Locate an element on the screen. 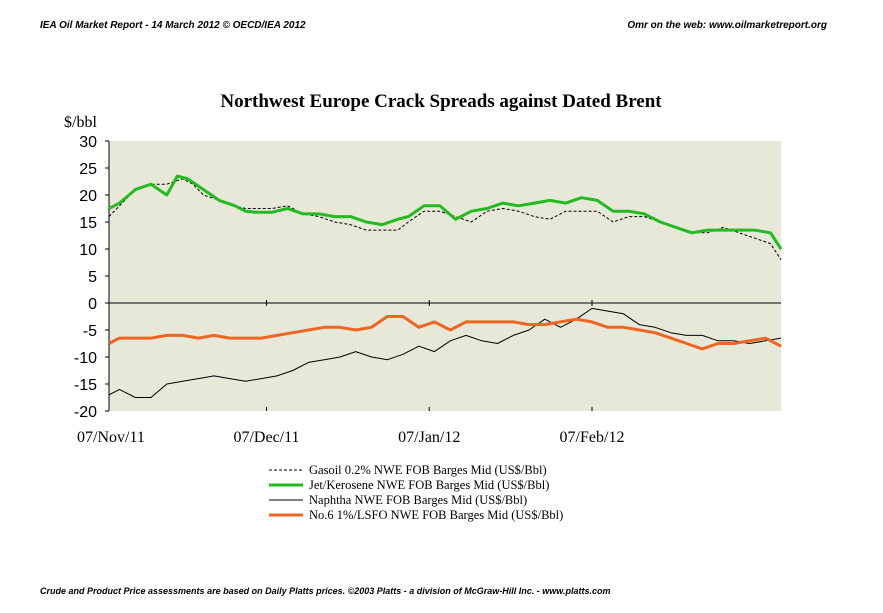  y-tick-label: 15 is located at coordinates (88, 223).